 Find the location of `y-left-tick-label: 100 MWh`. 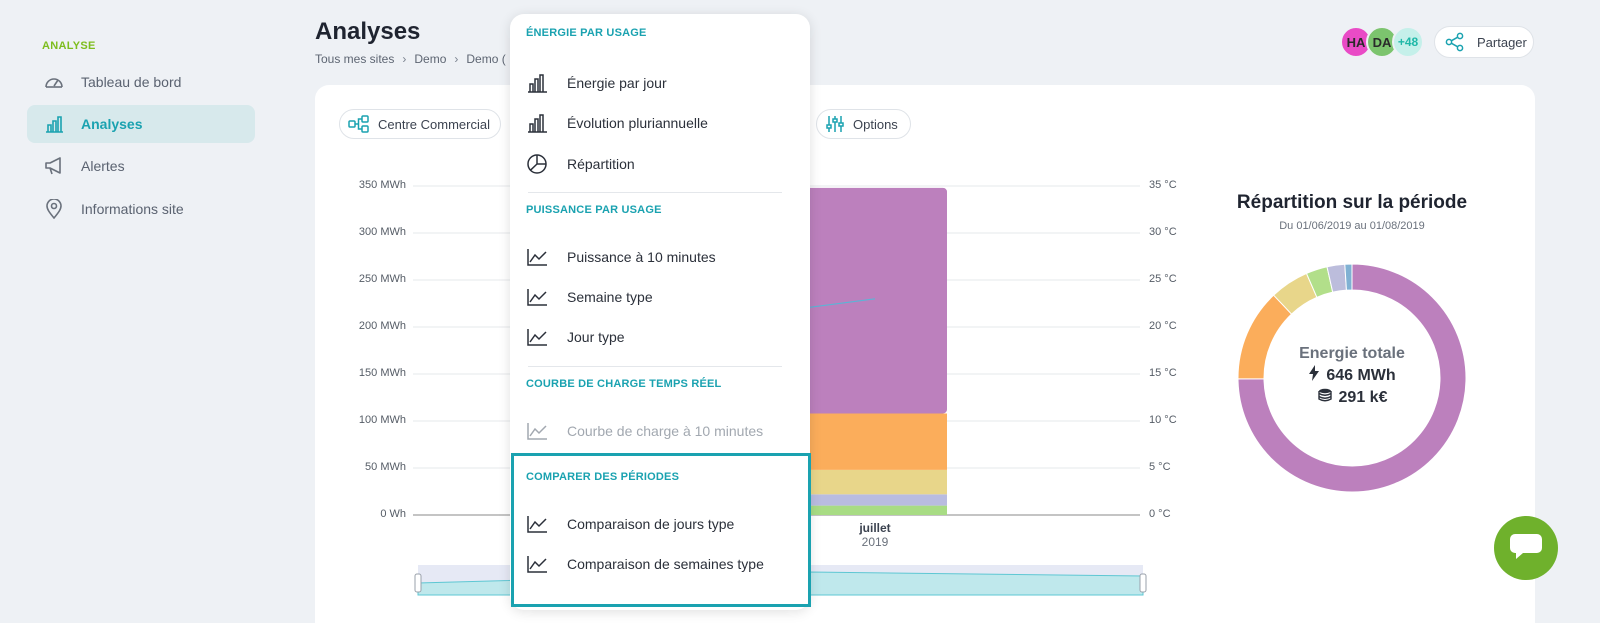

y-left-tick-label: 100 MWh is located at coordinates (382, 420).